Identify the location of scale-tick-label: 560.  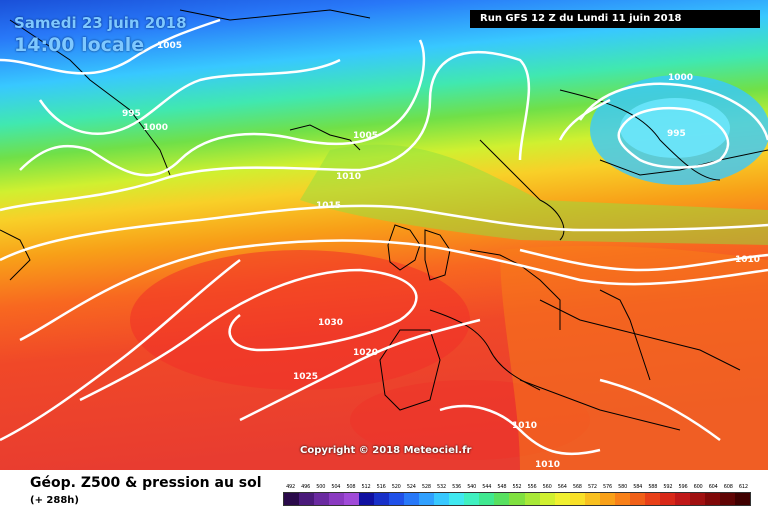
(547, 487).